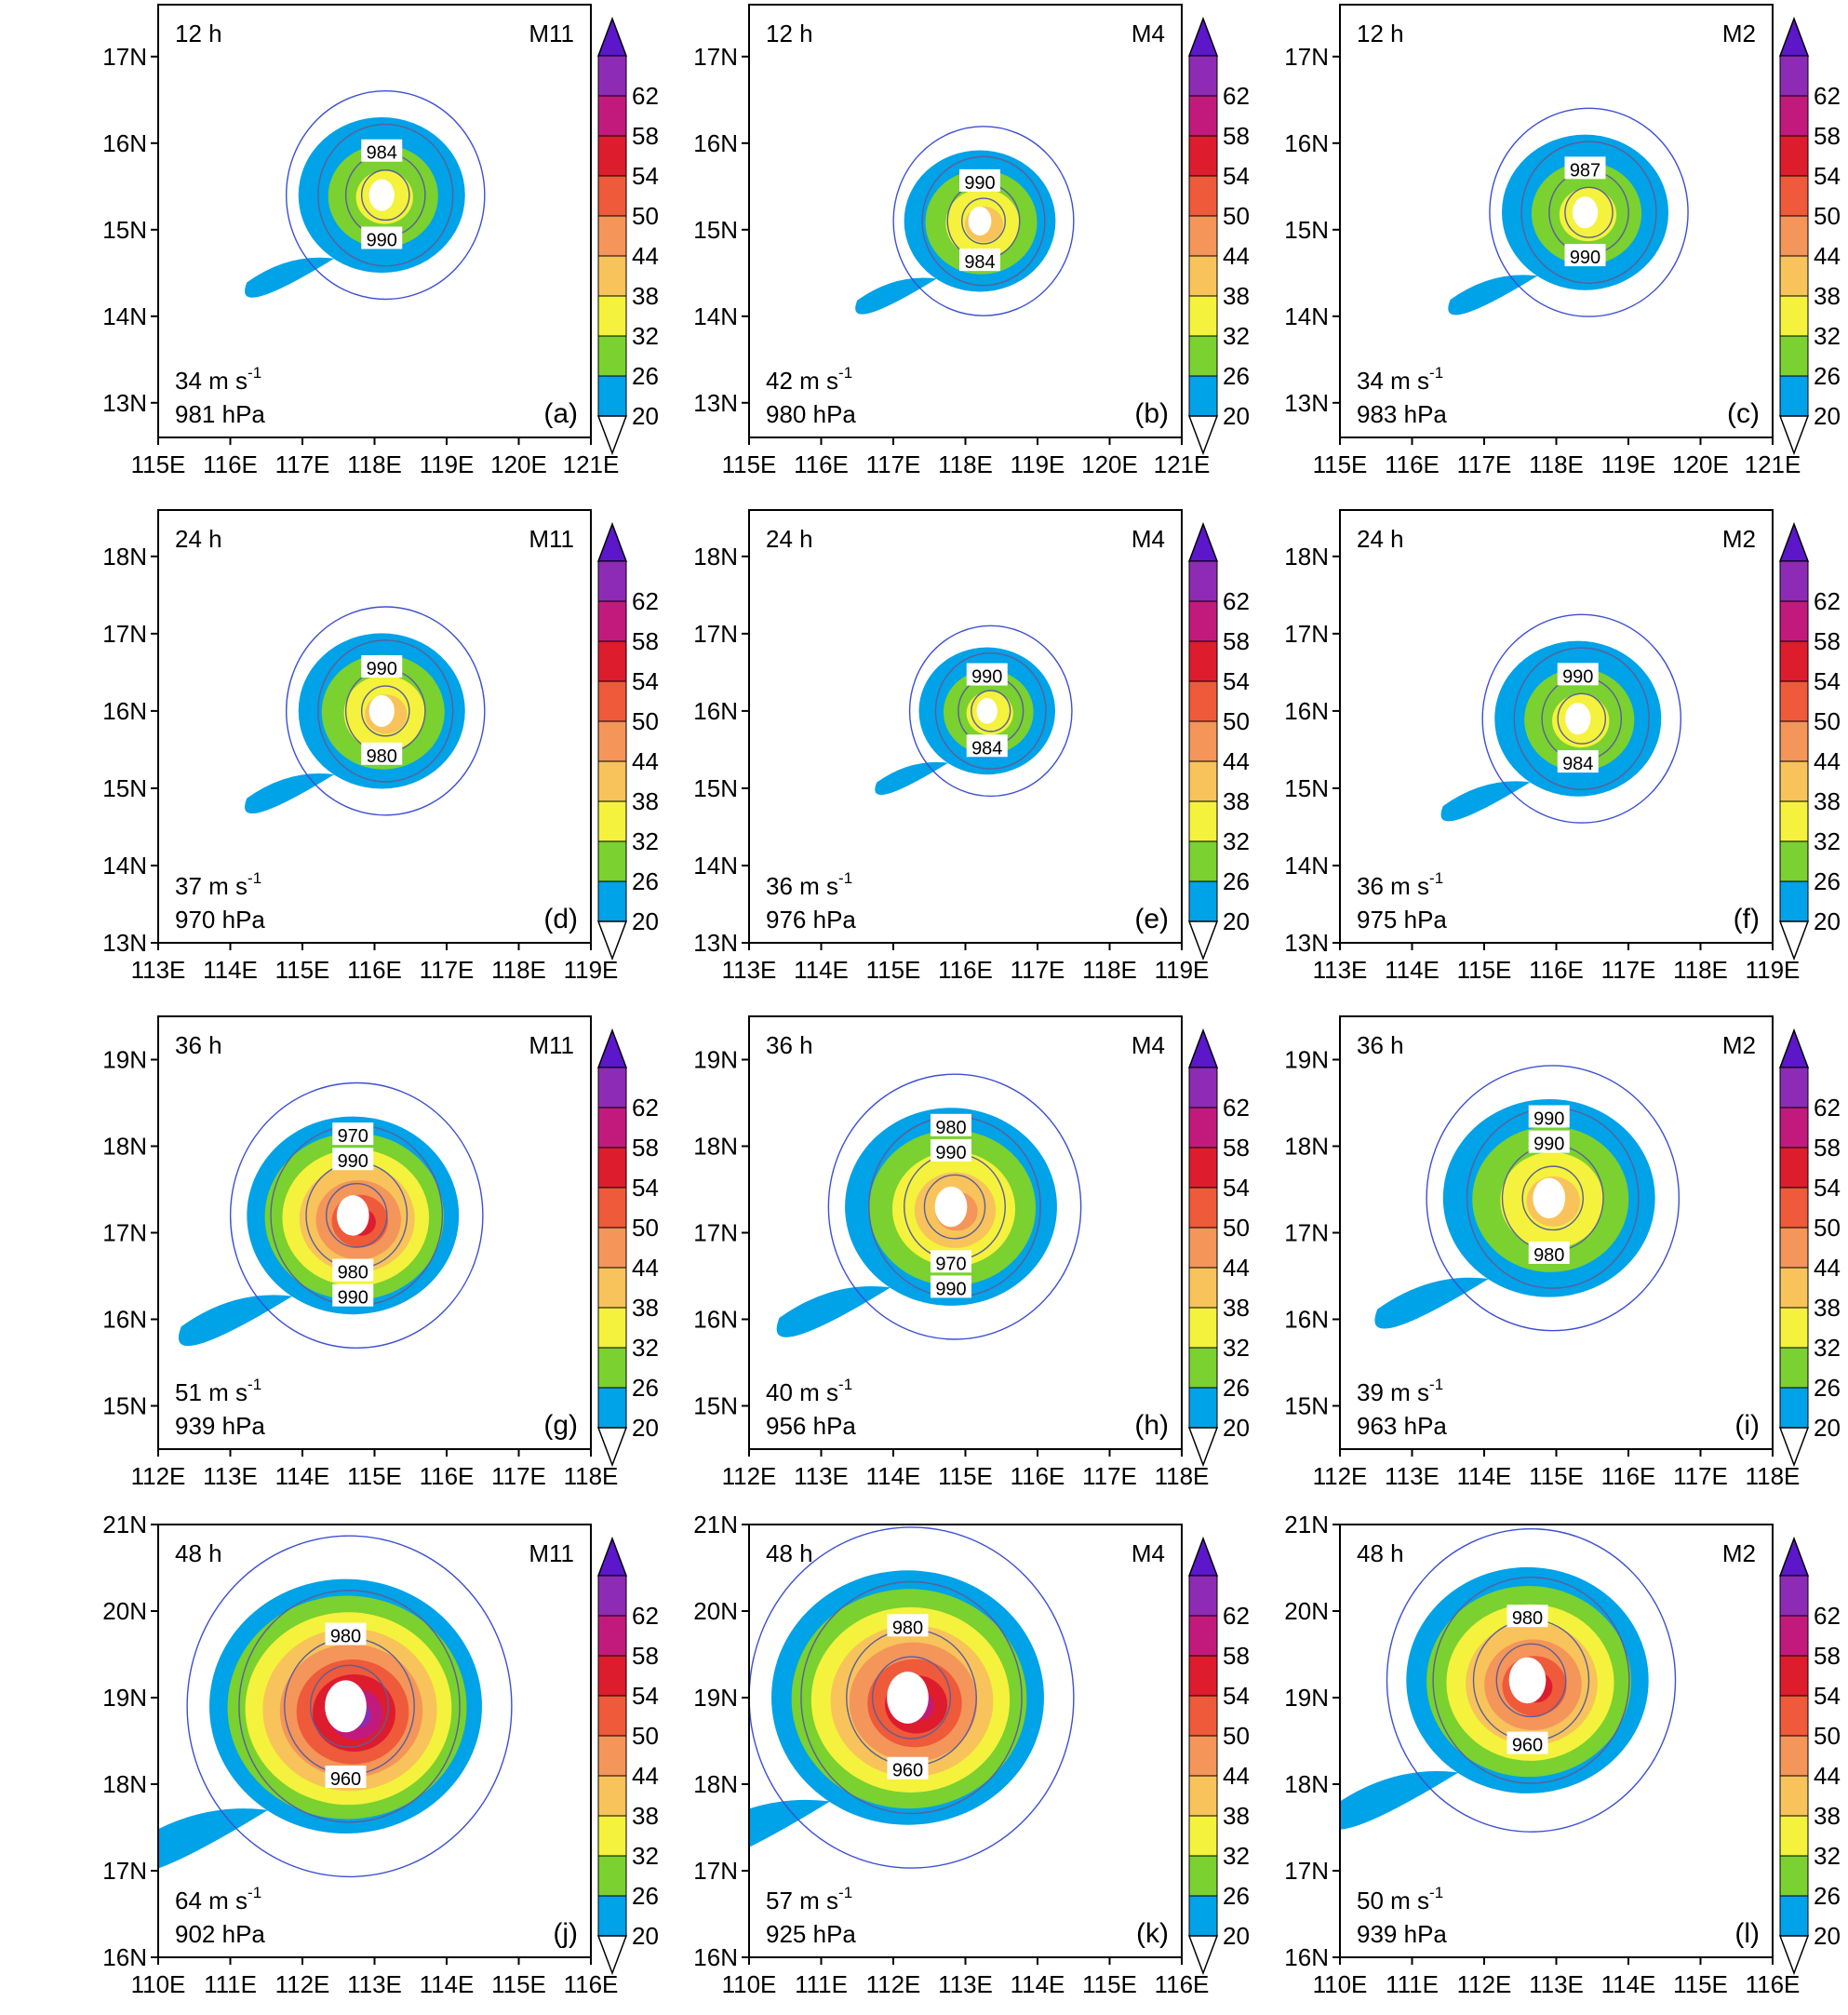 The width and height of the screenshot is (1848, 2015). Describe the element at coordinates (518, 970) in the screenshot. I see `x-tick-label: 118E` at that location.